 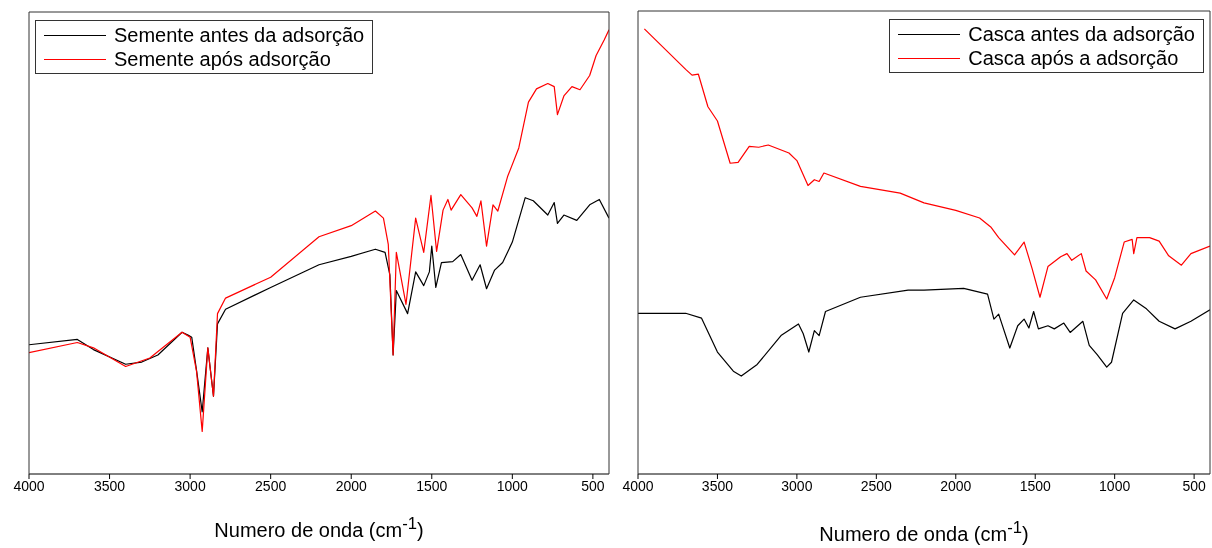 What do you see at coordinates (1073, 58) in the screenshot?
I see `legend-label: Casca após a adsorção` at bounding box center [1073, 58].